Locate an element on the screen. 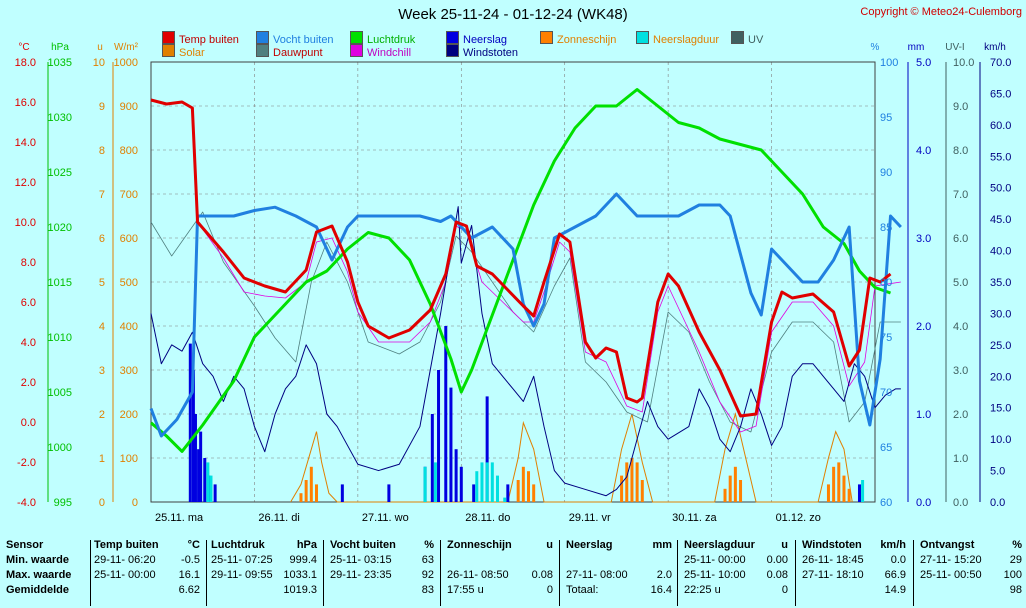 This screenshot has height=608, width=1026. axis-tick-label: 200 is located at coordinates (129, 415).